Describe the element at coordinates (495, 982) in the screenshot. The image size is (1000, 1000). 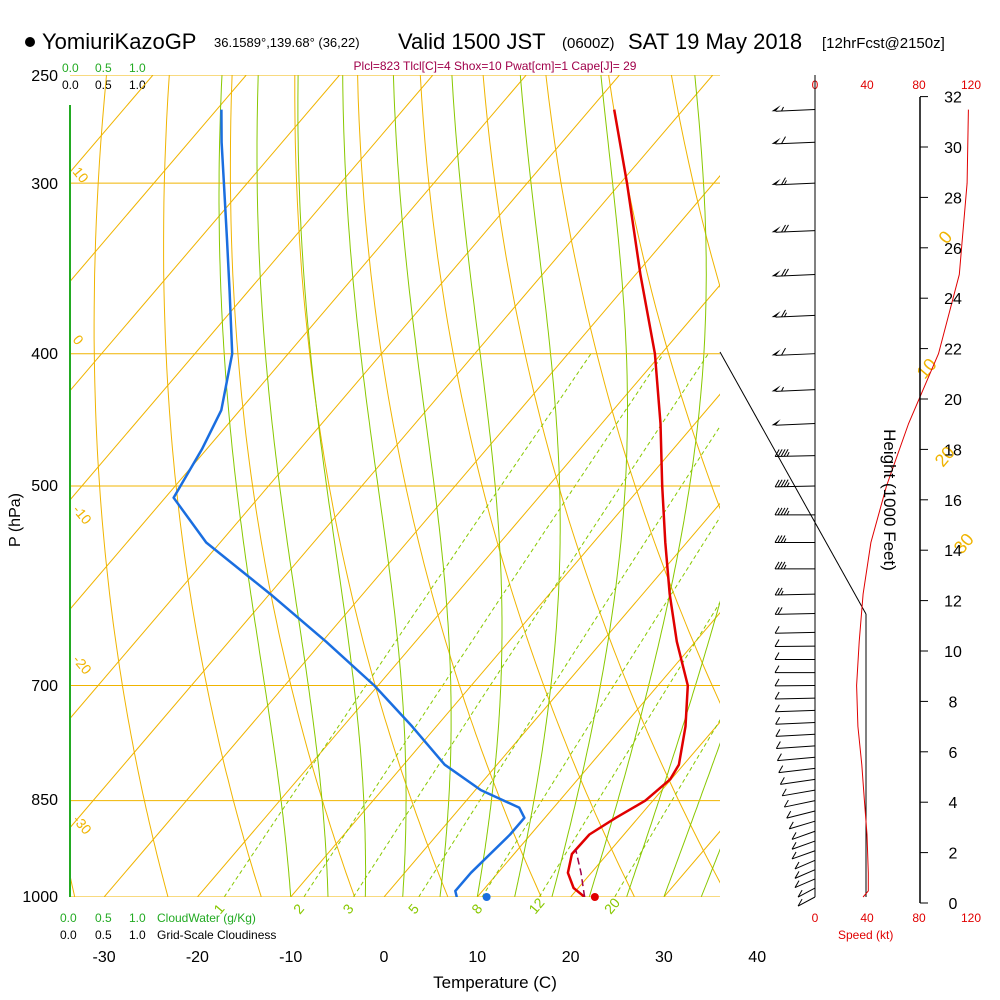
I see `temperature-axis-title: Temperature (C)` at that location.